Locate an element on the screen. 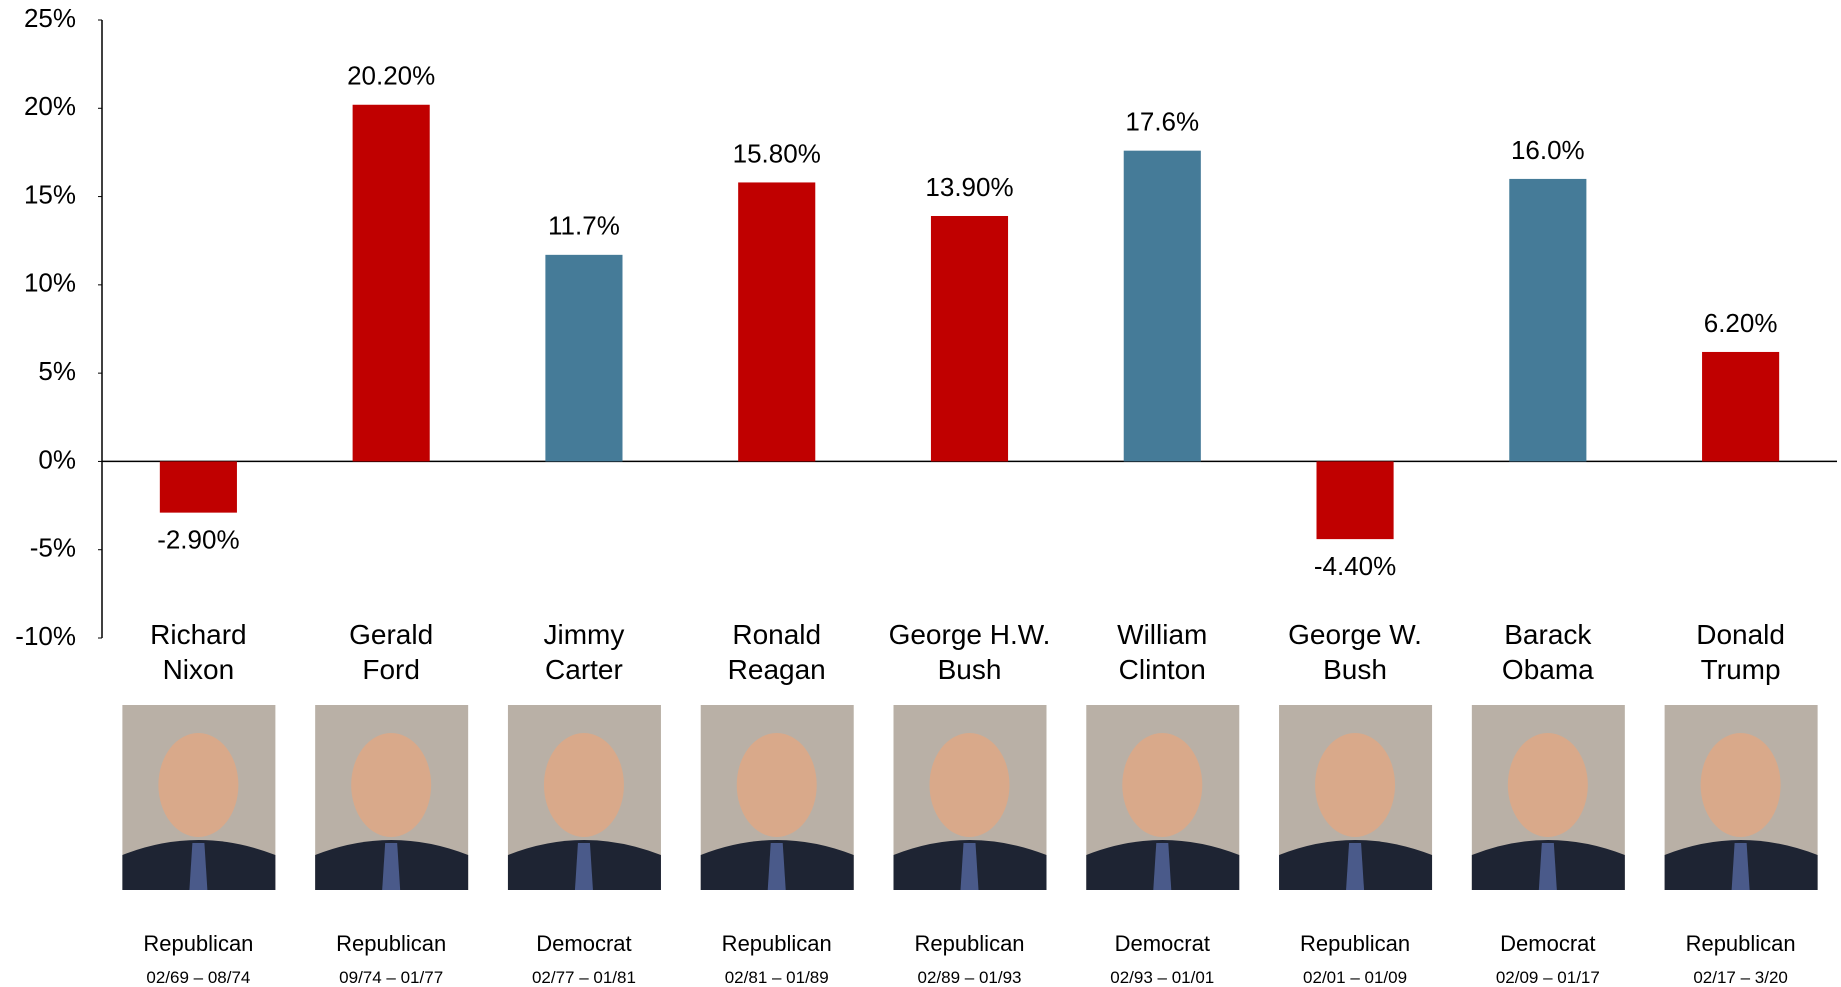 The image size is (1841, 987). term: 02/69 – 08/74 is located at coordinates (198, 977).